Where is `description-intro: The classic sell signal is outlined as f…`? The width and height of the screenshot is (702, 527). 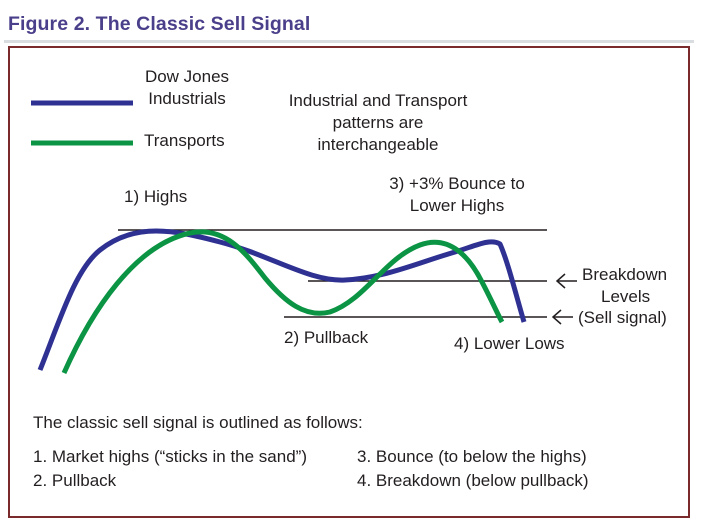
description-intro: The classic sell signal is outlined as f… is located at coordinates (198, 422).